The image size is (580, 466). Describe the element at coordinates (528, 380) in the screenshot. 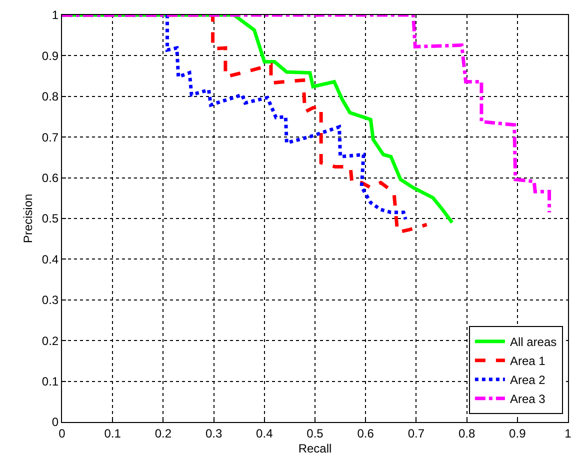

I see `legend-label: Area 2` at that location.